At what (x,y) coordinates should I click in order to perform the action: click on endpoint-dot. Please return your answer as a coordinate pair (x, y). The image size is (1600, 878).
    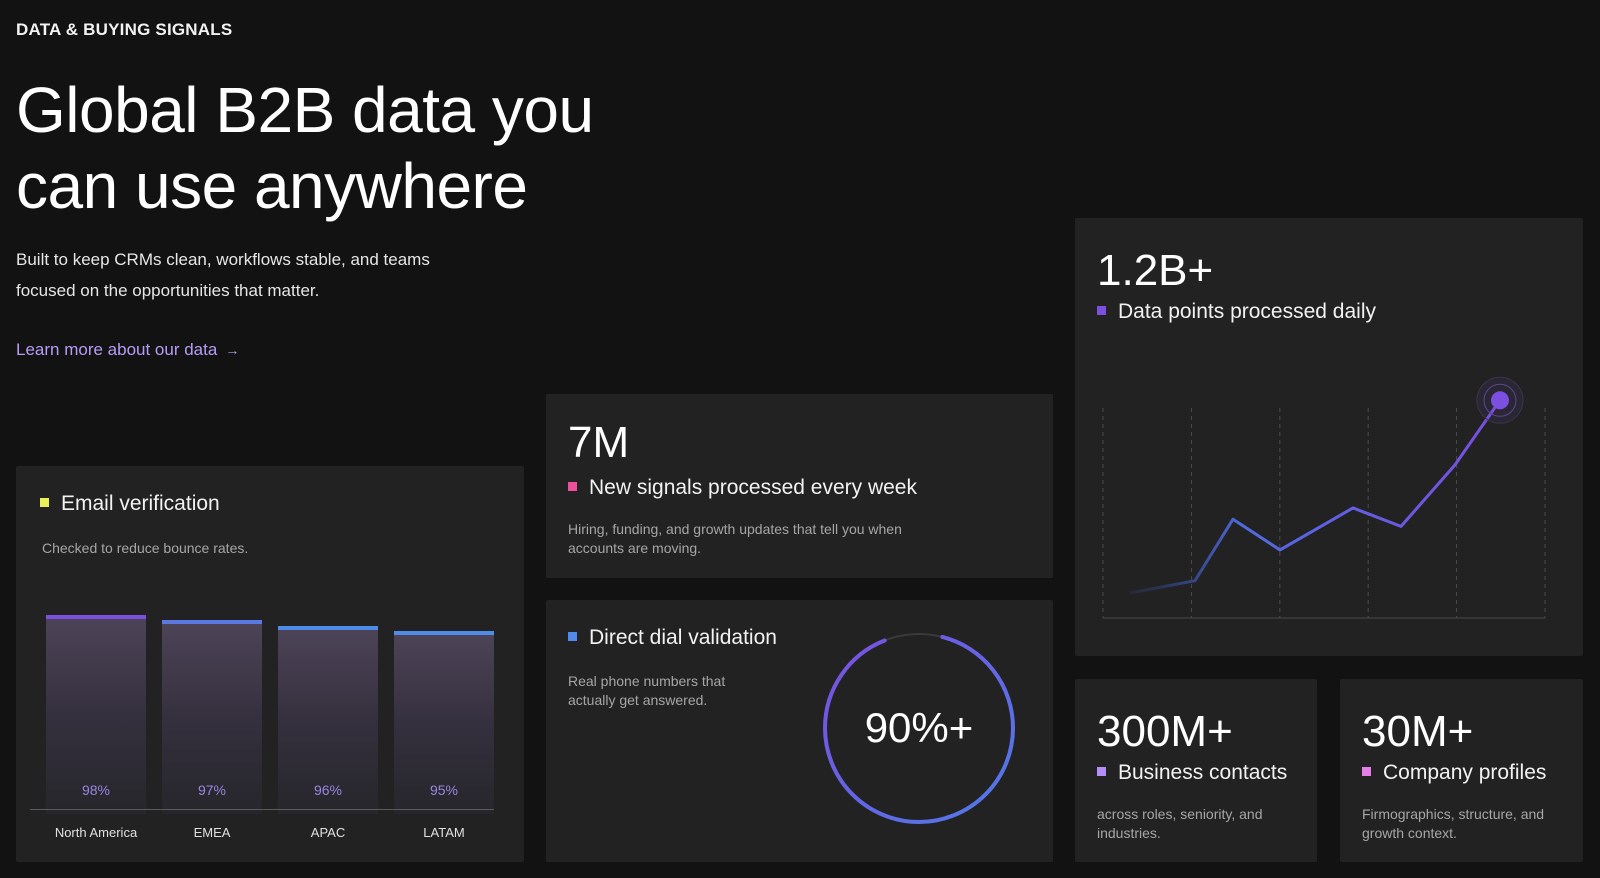
    Looking at the image, I should click on (1500, 400).